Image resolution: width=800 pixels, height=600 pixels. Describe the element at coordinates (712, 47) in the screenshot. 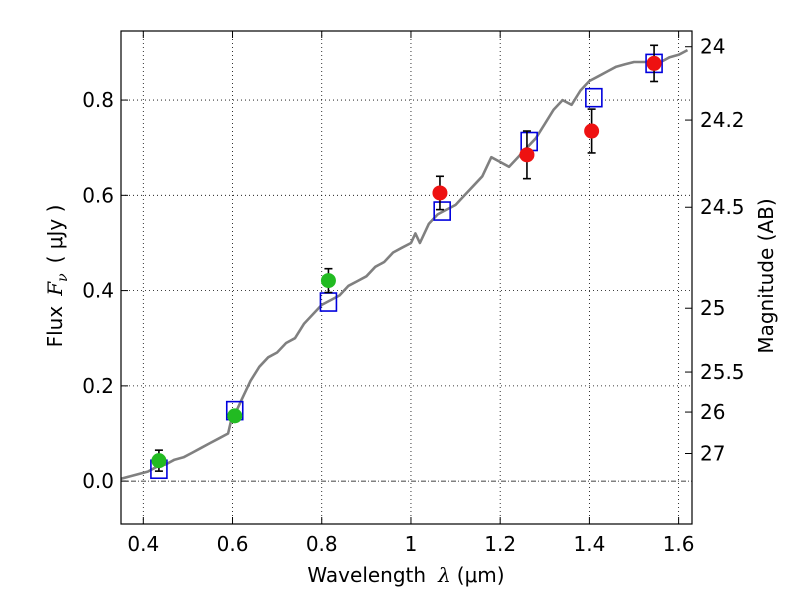

I see `y2-tick-label: 24` at that location.